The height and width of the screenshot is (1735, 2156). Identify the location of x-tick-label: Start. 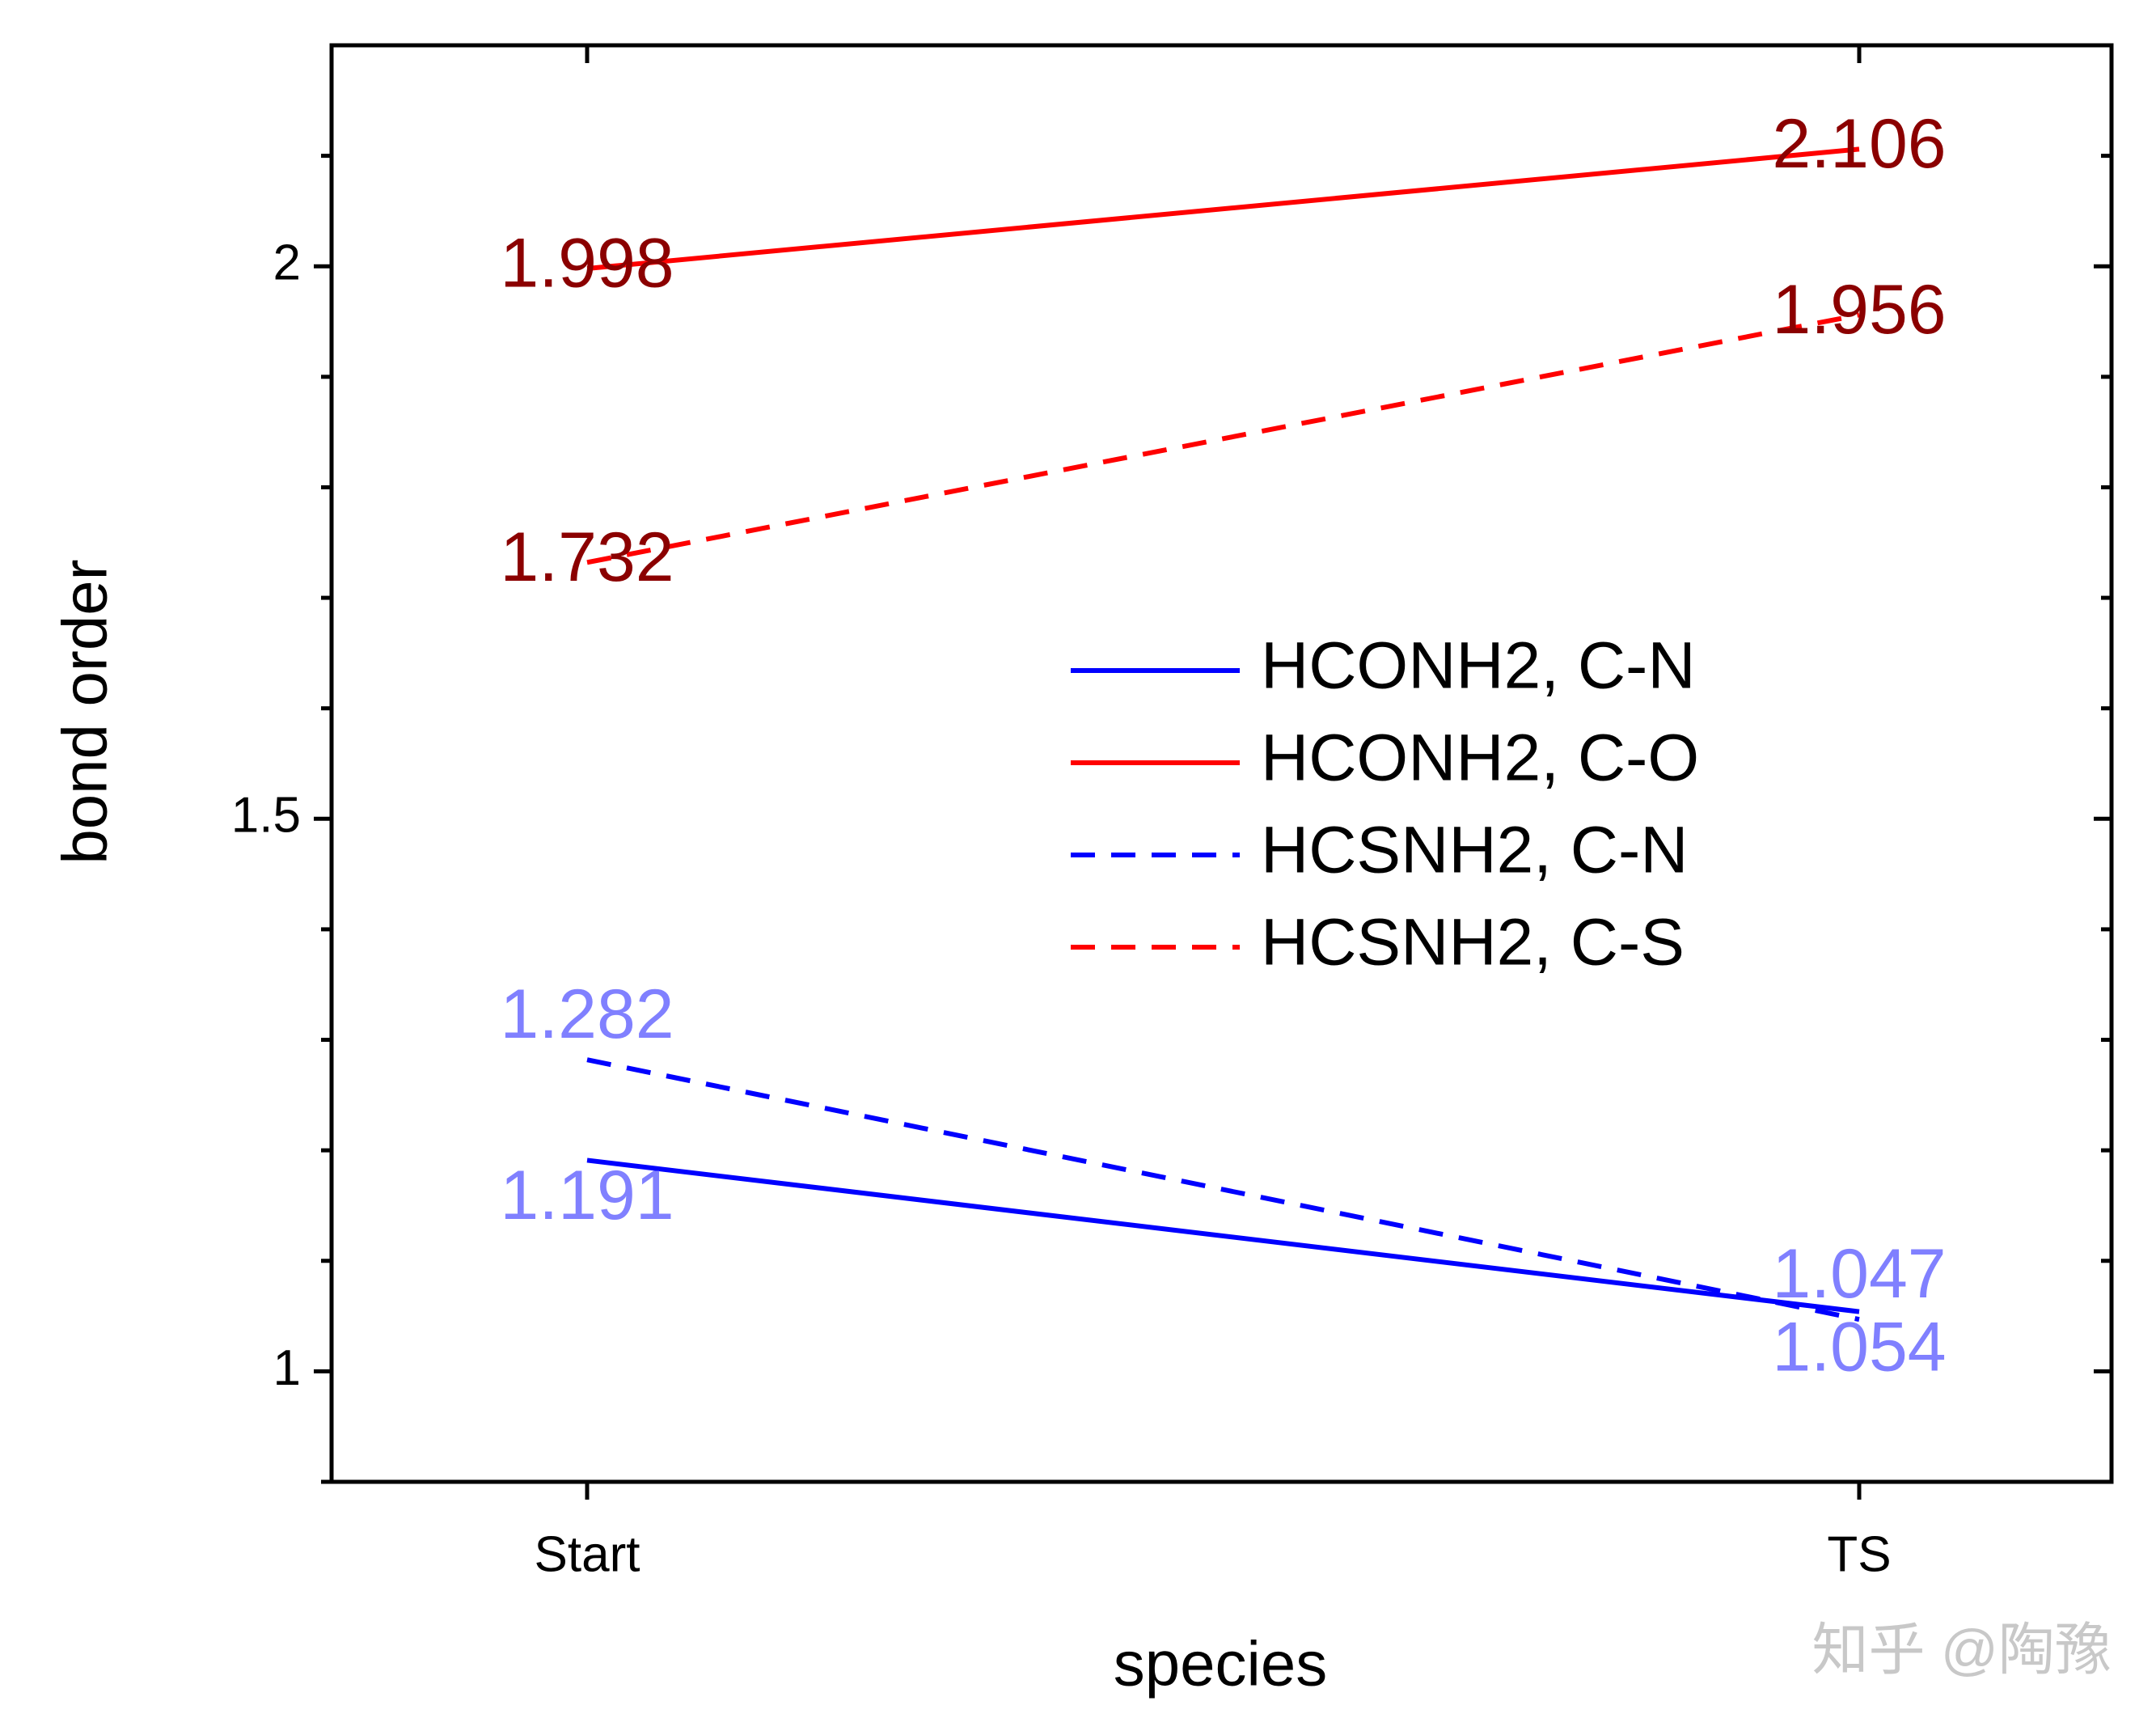
(588, 1554).